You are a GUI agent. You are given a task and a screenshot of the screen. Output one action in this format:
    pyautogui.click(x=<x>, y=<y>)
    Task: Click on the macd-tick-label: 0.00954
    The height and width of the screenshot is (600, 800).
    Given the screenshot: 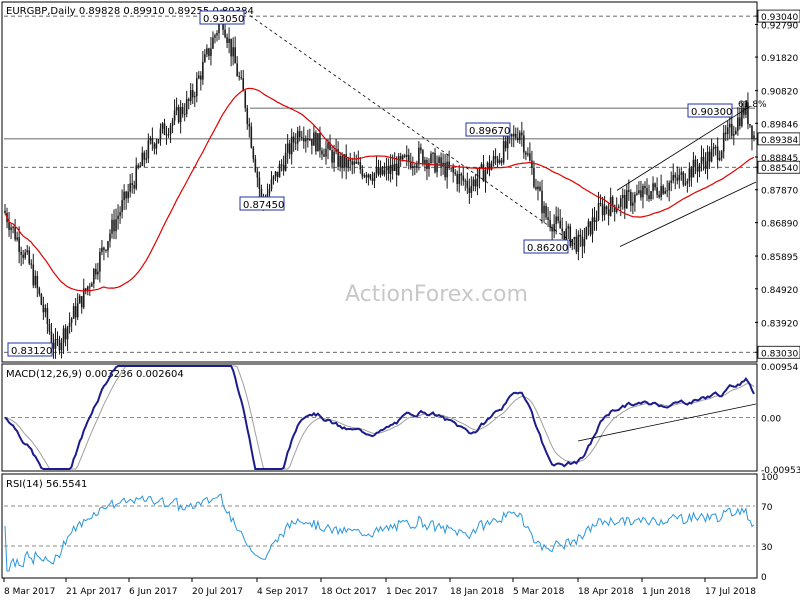 What is the action you would take?
    pyautogui.click(x=779, y=368)
    